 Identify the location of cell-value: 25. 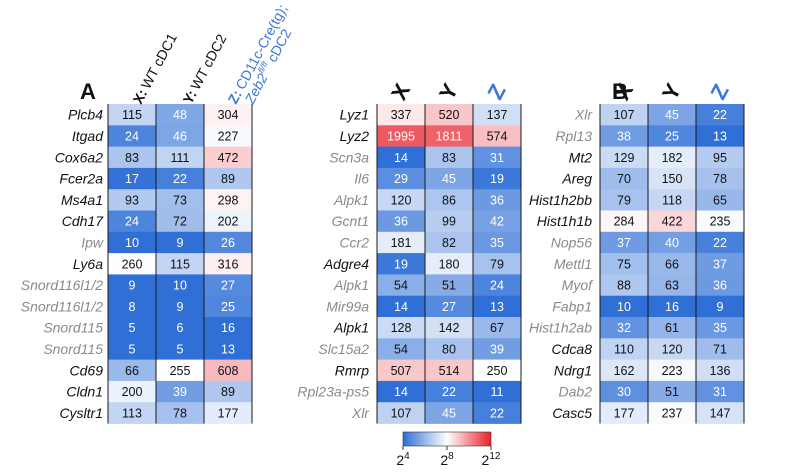
(228, 307).